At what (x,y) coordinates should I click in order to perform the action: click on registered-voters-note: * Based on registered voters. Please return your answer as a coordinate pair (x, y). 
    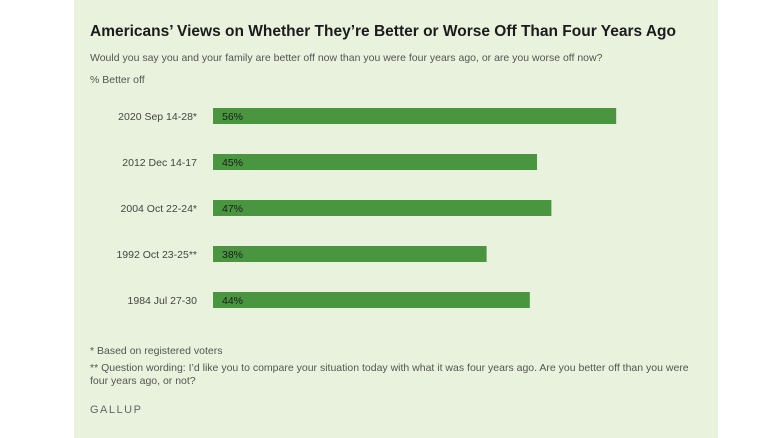
    Looking at the image, I should click on (156, 351).